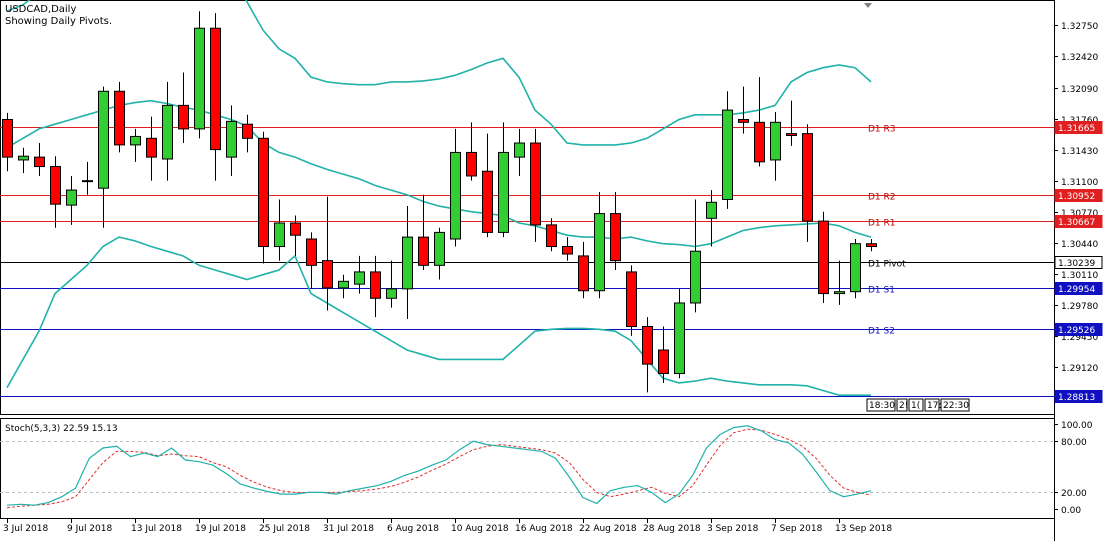 The width and height of the screenshot is (1103, 541). What do you see at coordinates (1076, 223) in the screenshot?
I see `pivot-value-label: 1.30667` at bounding box center [1076, 223].